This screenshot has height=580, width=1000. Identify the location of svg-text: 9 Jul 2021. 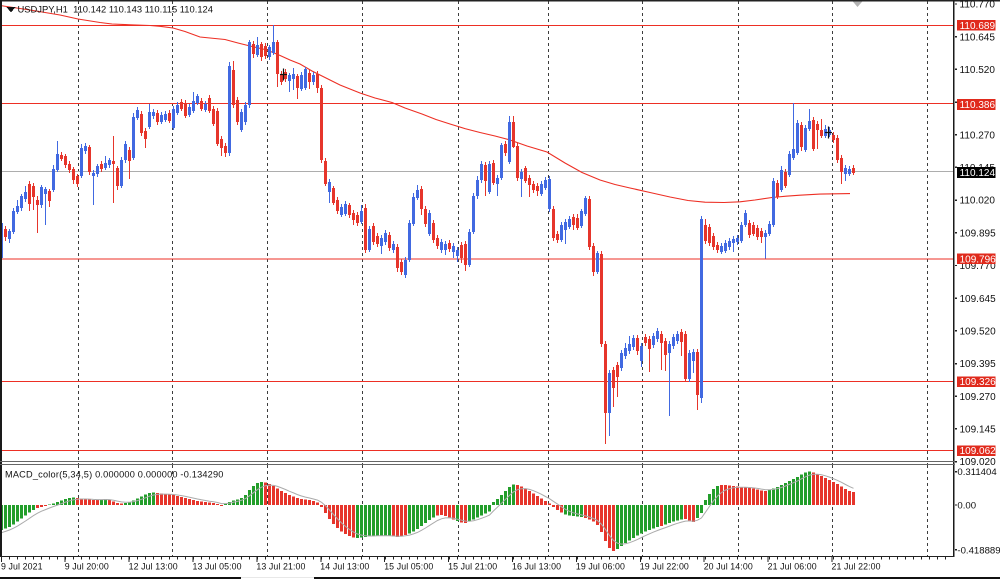
(22, 567).